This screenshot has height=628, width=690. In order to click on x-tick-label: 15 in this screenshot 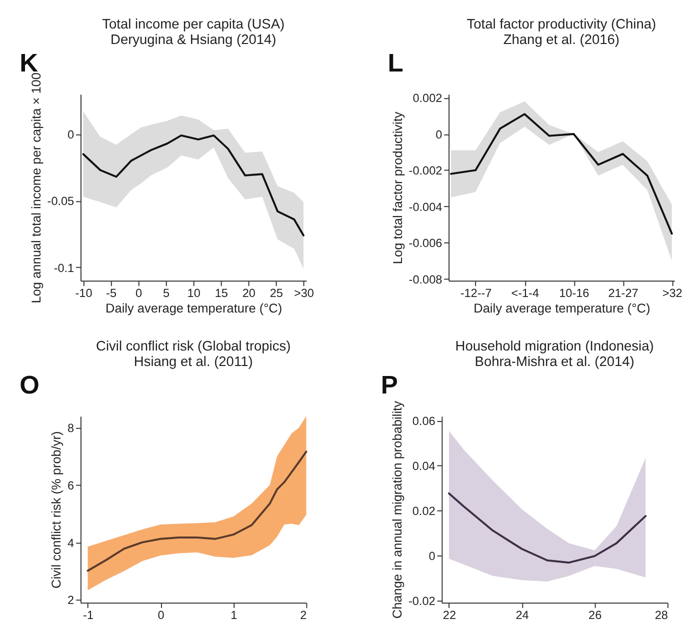, I will do `click(221, 293)`.